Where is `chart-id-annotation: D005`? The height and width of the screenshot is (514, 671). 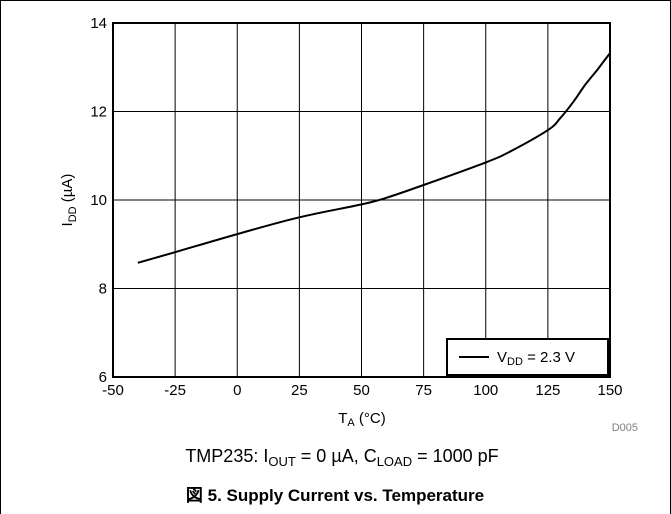 chart-id-annotation: D005 is located at coordinates (625, 428).